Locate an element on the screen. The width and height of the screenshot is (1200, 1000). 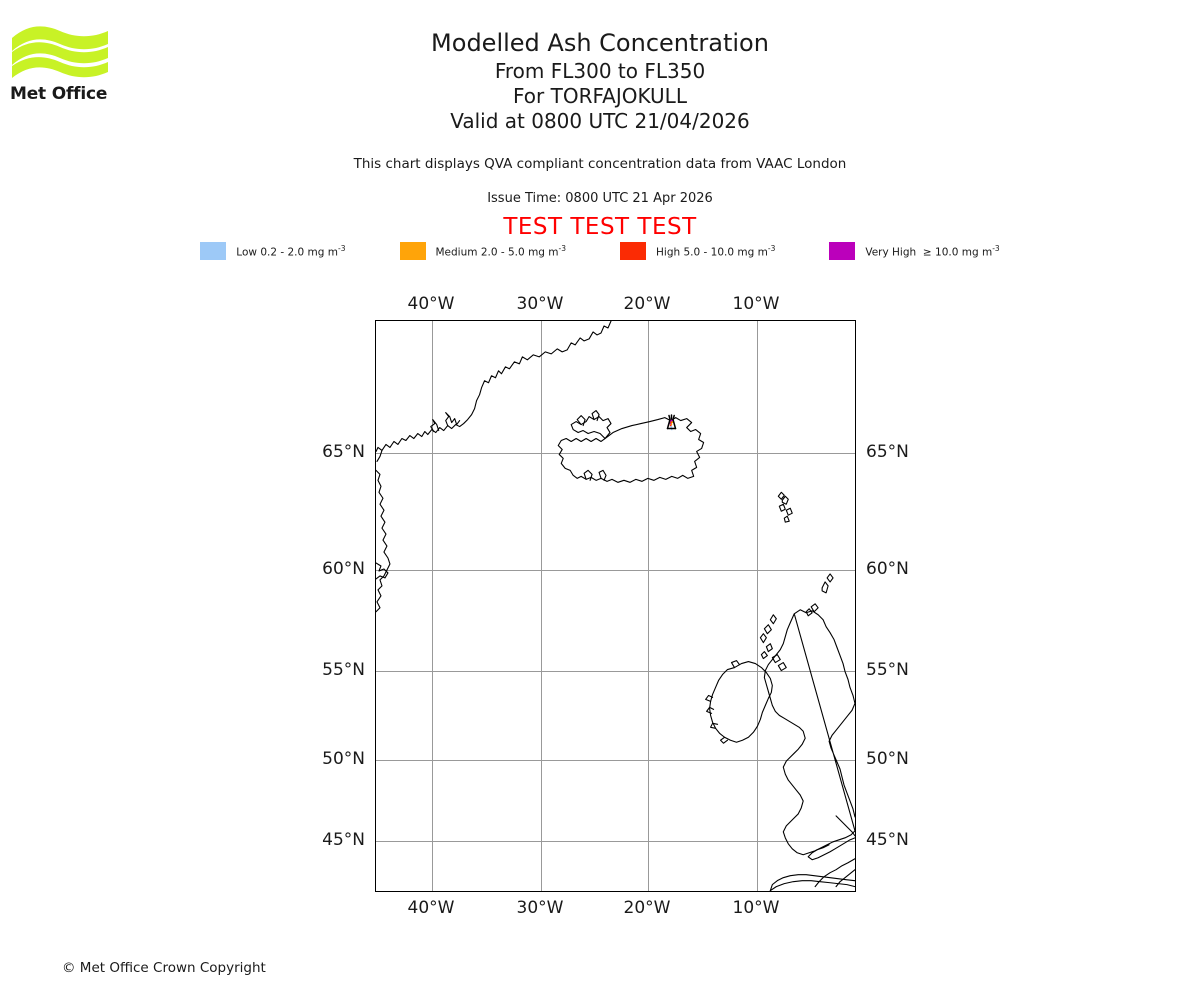
legend-swatch-very-high is located at coordinates (842, 251).